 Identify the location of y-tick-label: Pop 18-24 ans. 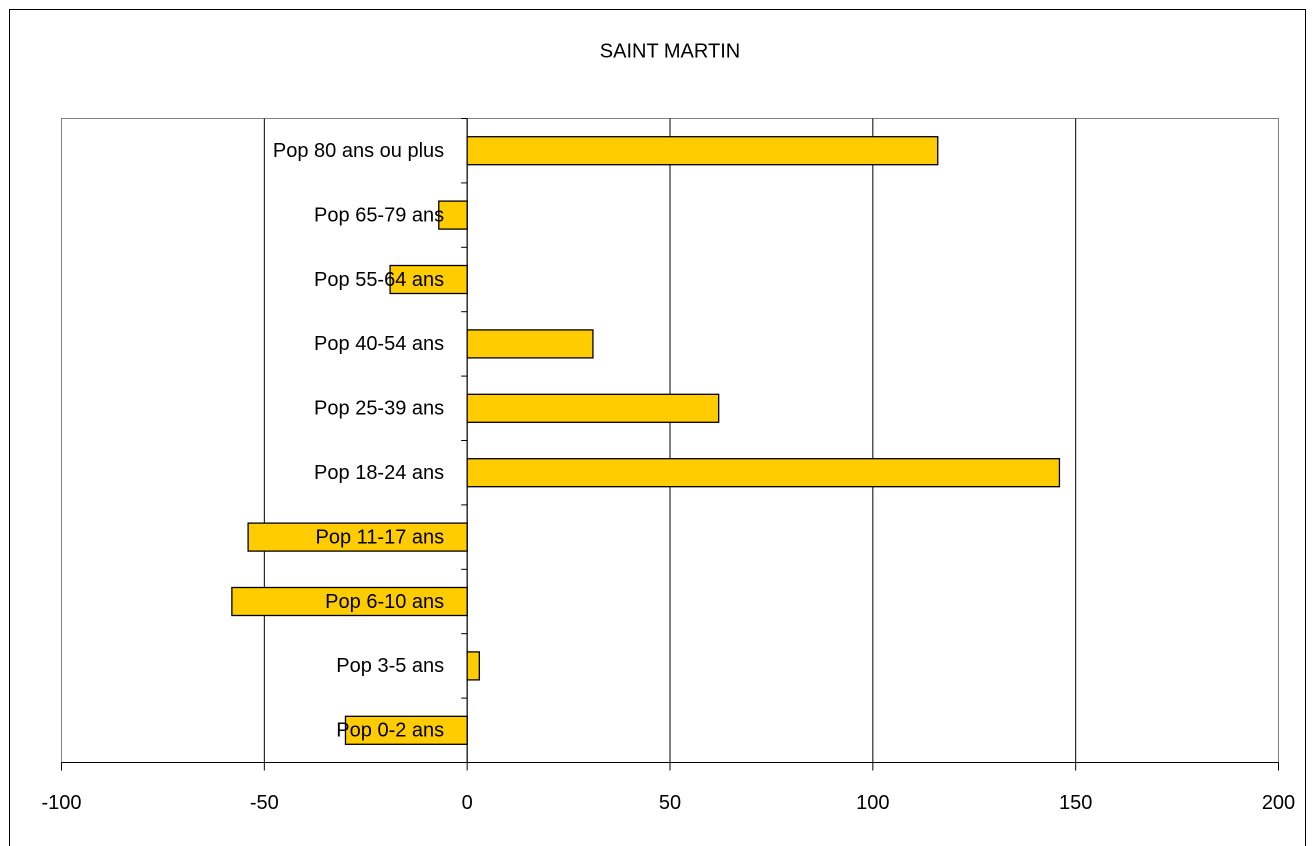
(379, 473).